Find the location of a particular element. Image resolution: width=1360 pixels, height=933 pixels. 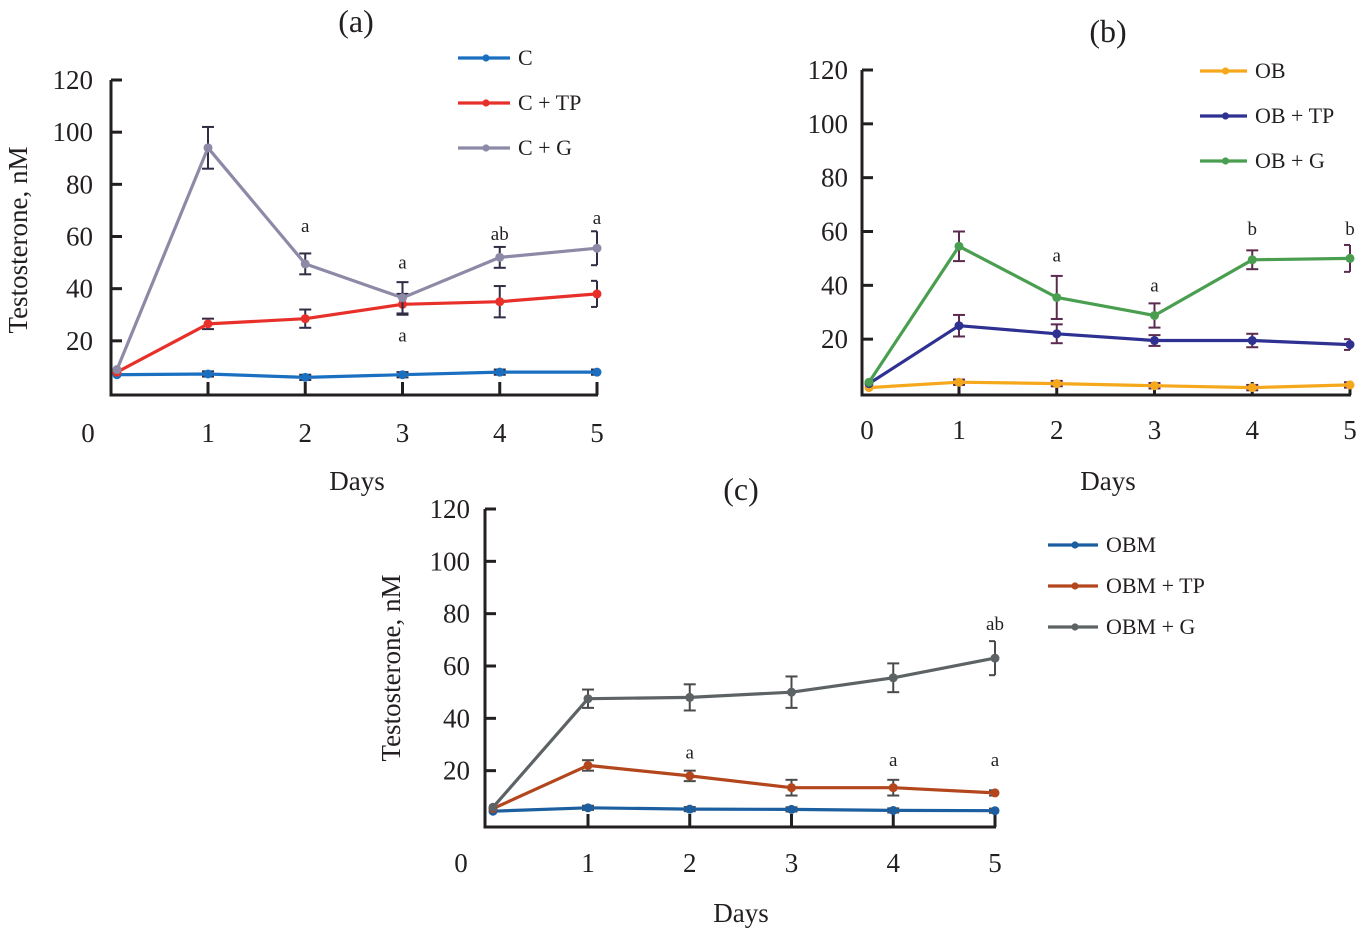

y-tick-label: 120 is located at coordinates (828, 70).